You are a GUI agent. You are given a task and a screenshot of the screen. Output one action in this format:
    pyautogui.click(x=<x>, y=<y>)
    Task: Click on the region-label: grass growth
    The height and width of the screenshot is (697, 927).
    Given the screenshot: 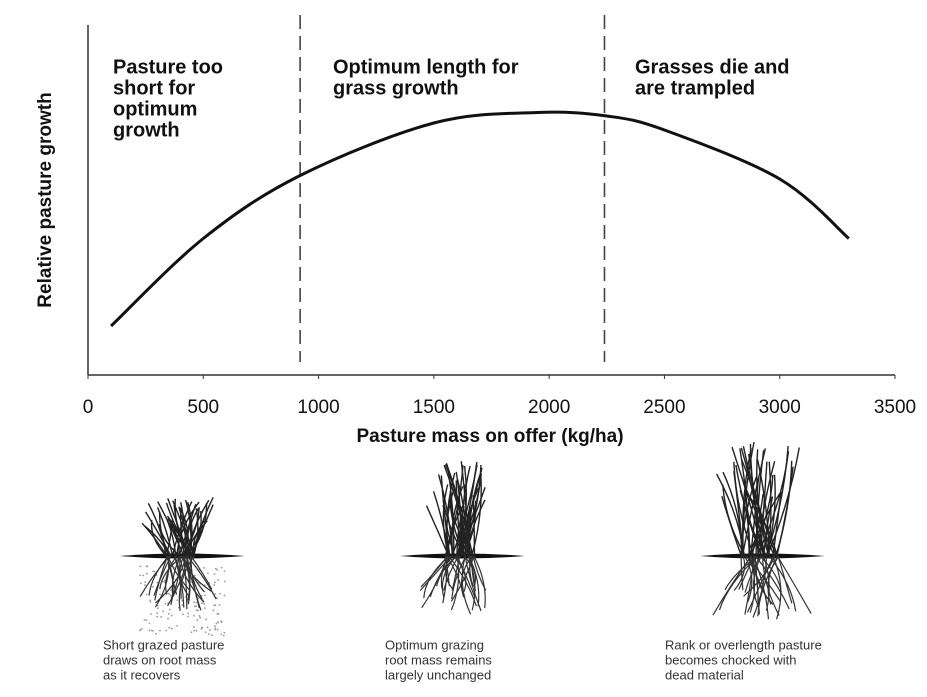 What is the action you would take?
    pyautogui.click(x=396, y=88)
    